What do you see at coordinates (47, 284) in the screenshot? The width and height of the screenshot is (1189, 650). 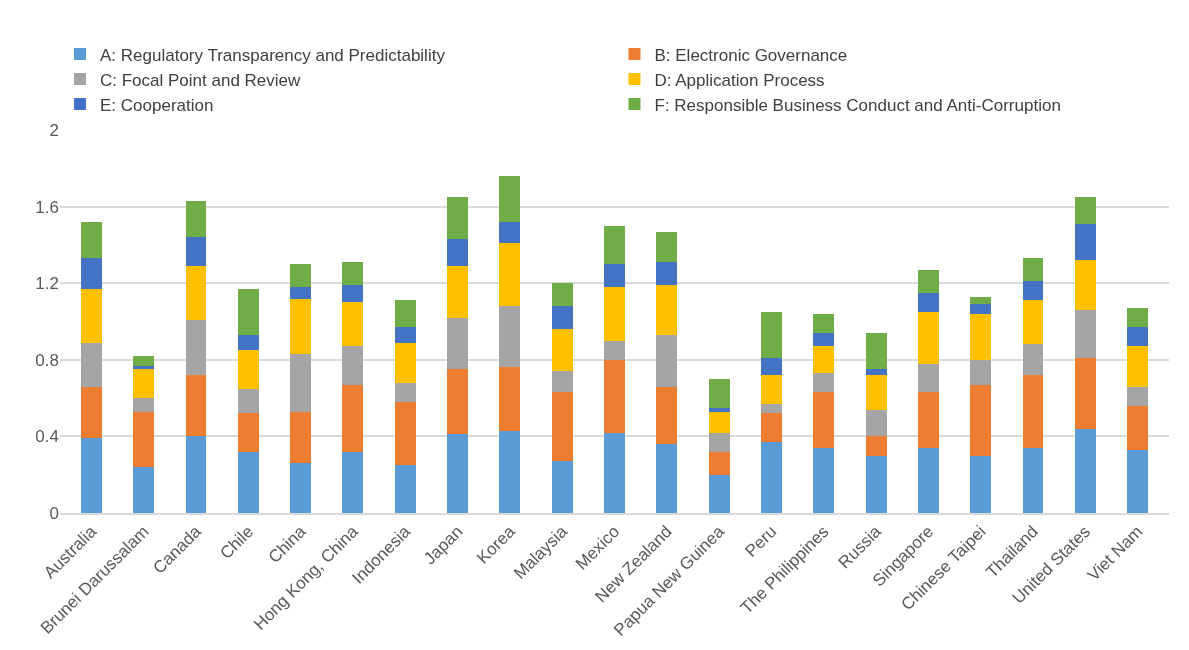 I see `y-tick-label: 1.2` at bounding box center [47, 284].